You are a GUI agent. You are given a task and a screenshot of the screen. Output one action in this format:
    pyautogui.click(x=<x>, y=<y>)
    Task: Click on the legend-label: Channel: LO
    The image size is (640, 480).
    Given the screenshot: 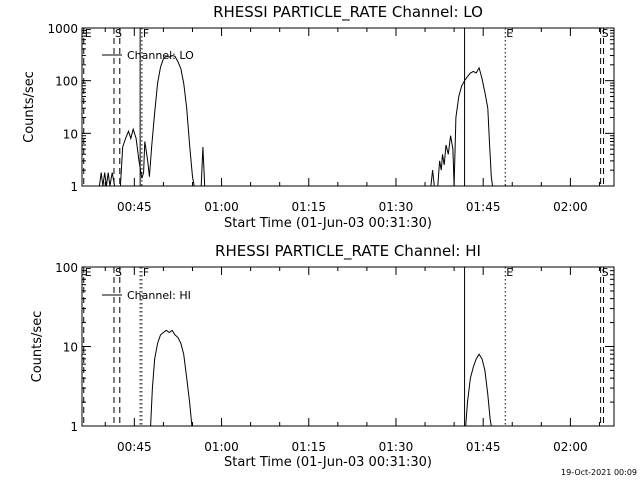 What is the action you would take?
    pyautogui.click(x=160, y=55)
    